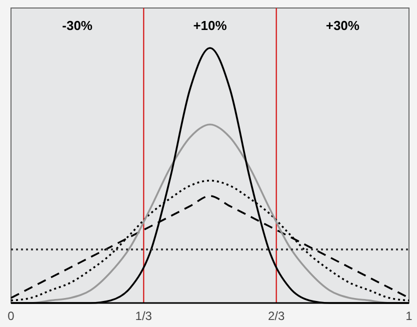 Image resolution: width=417 pixels, height=327 pixels. I want to click on band-label: +30%, so click(343, 25).